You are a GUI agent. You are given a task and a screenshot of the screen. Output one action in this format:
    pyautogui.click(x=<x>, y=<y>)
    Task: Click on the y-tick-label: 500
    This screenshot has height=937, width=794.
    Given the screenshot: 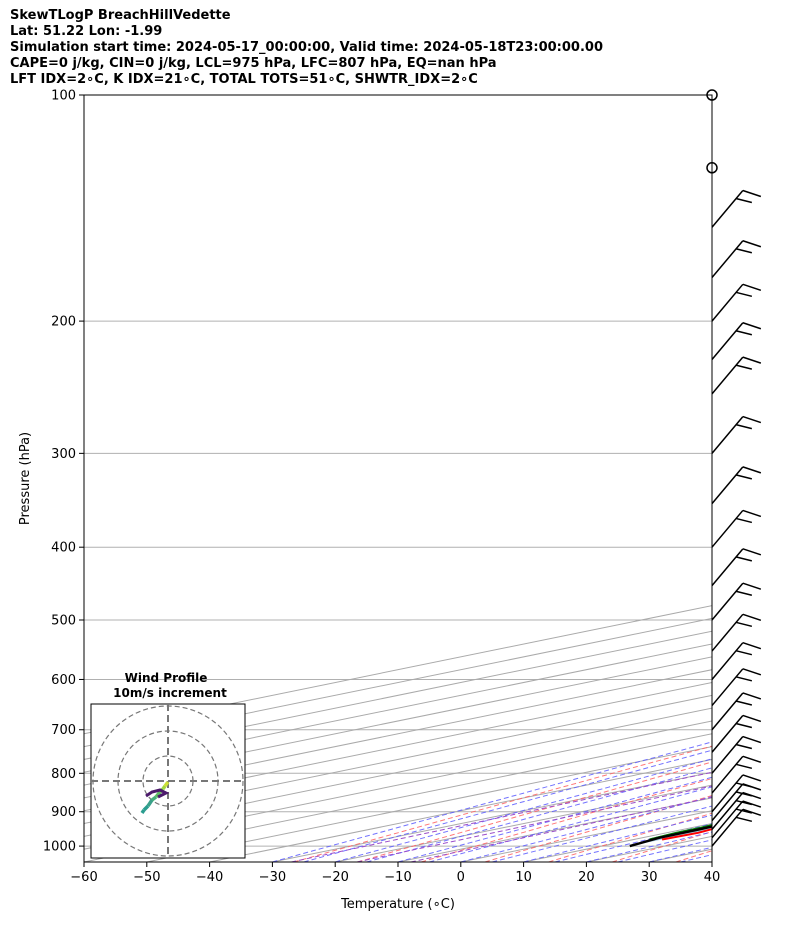 What is the action you would take?
    pyautogui.click(x=63, y=620)
    